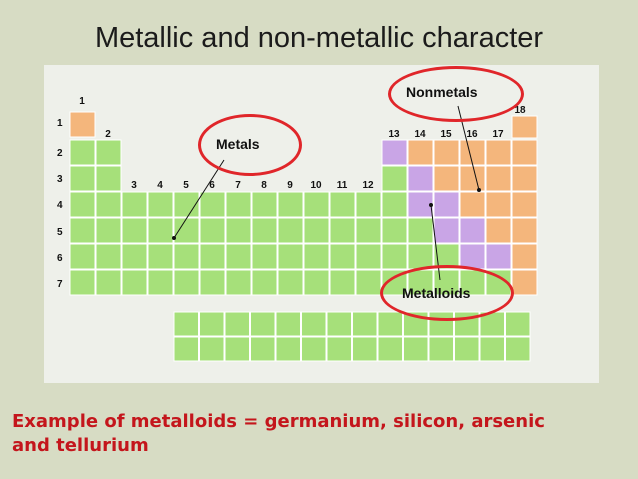 The image size is (638, 479). Describe the element at coordinates (82, 101) in the screenshot. I see `group-label-1: 1` at that location.